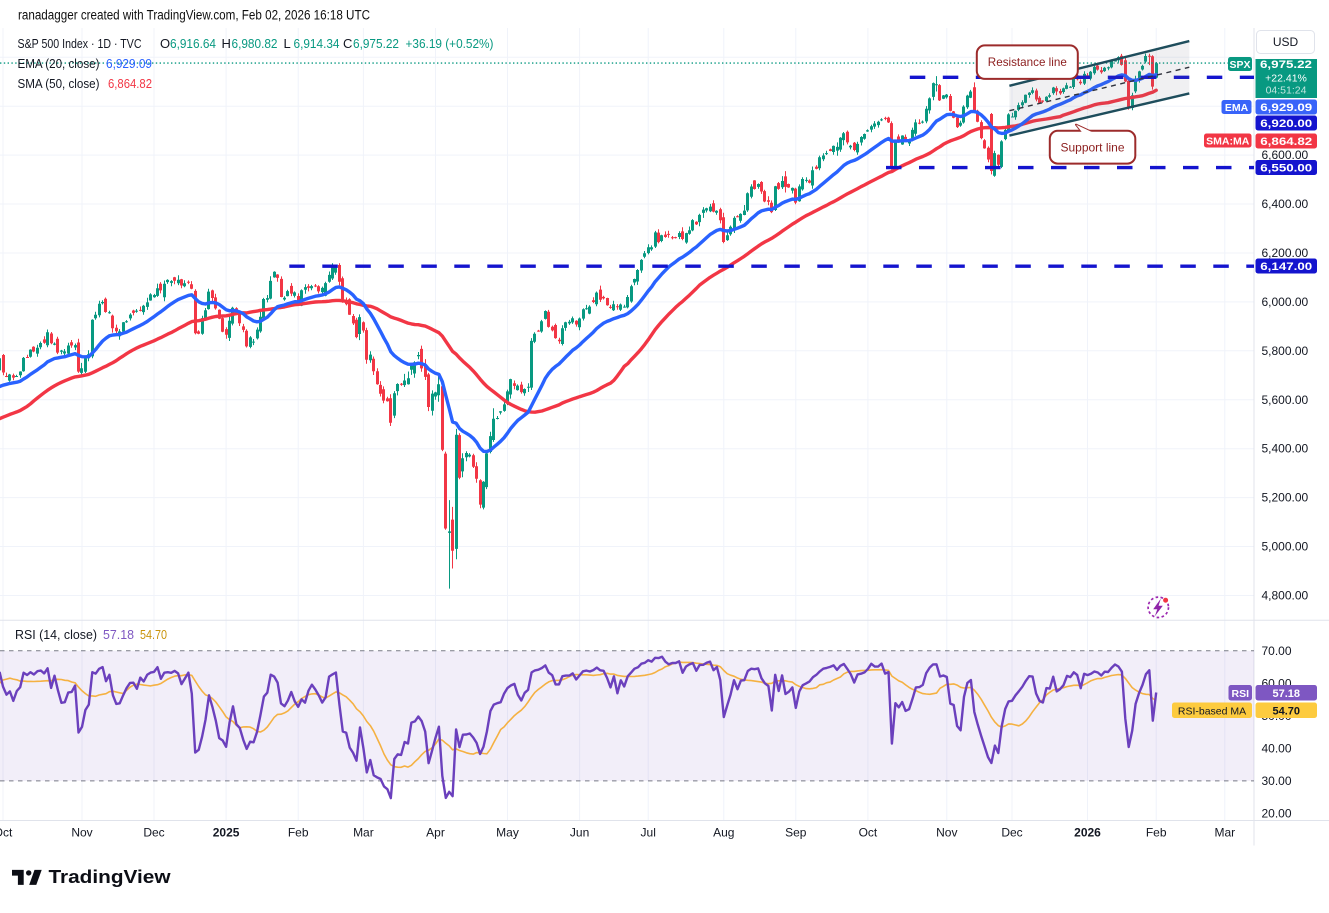 This screenshot has width=1329, height=913. Describe the element at coordinates (1286, 124) in the screenshot. I see `svg-text: 6,920.00` at that location.